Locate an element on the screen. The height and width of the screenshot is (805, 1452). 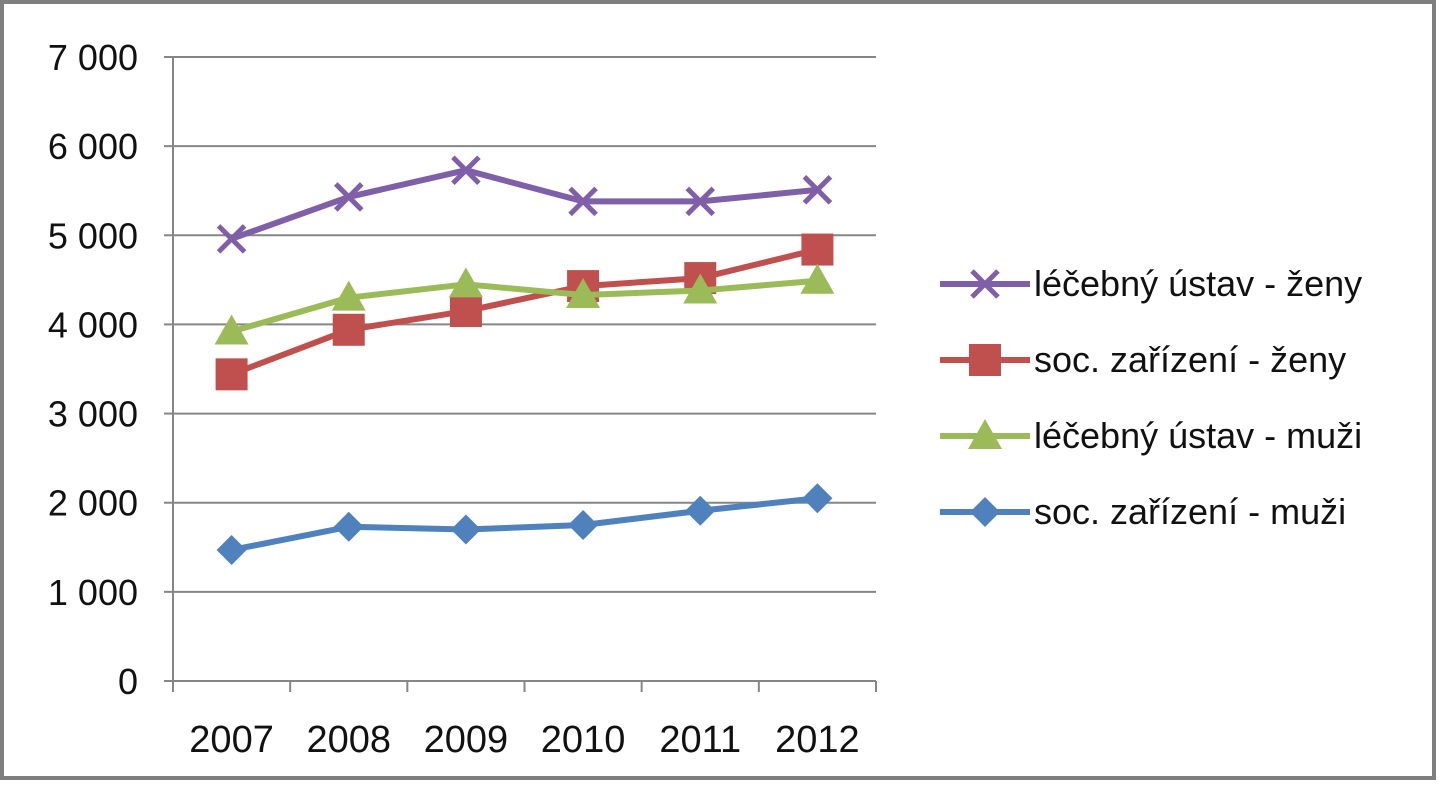
legend-entry: léčebný ústav - muži is located at coordinates (1151, 435).